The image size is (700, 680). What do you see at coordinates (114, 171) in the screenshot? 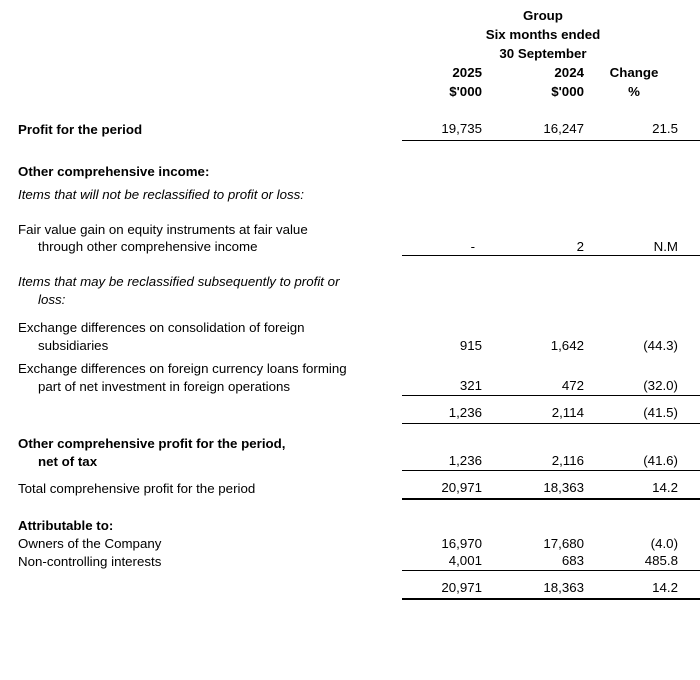
I see `row-label-oci-heading: Other comprehensive income:` at bounding box center [114, 171].